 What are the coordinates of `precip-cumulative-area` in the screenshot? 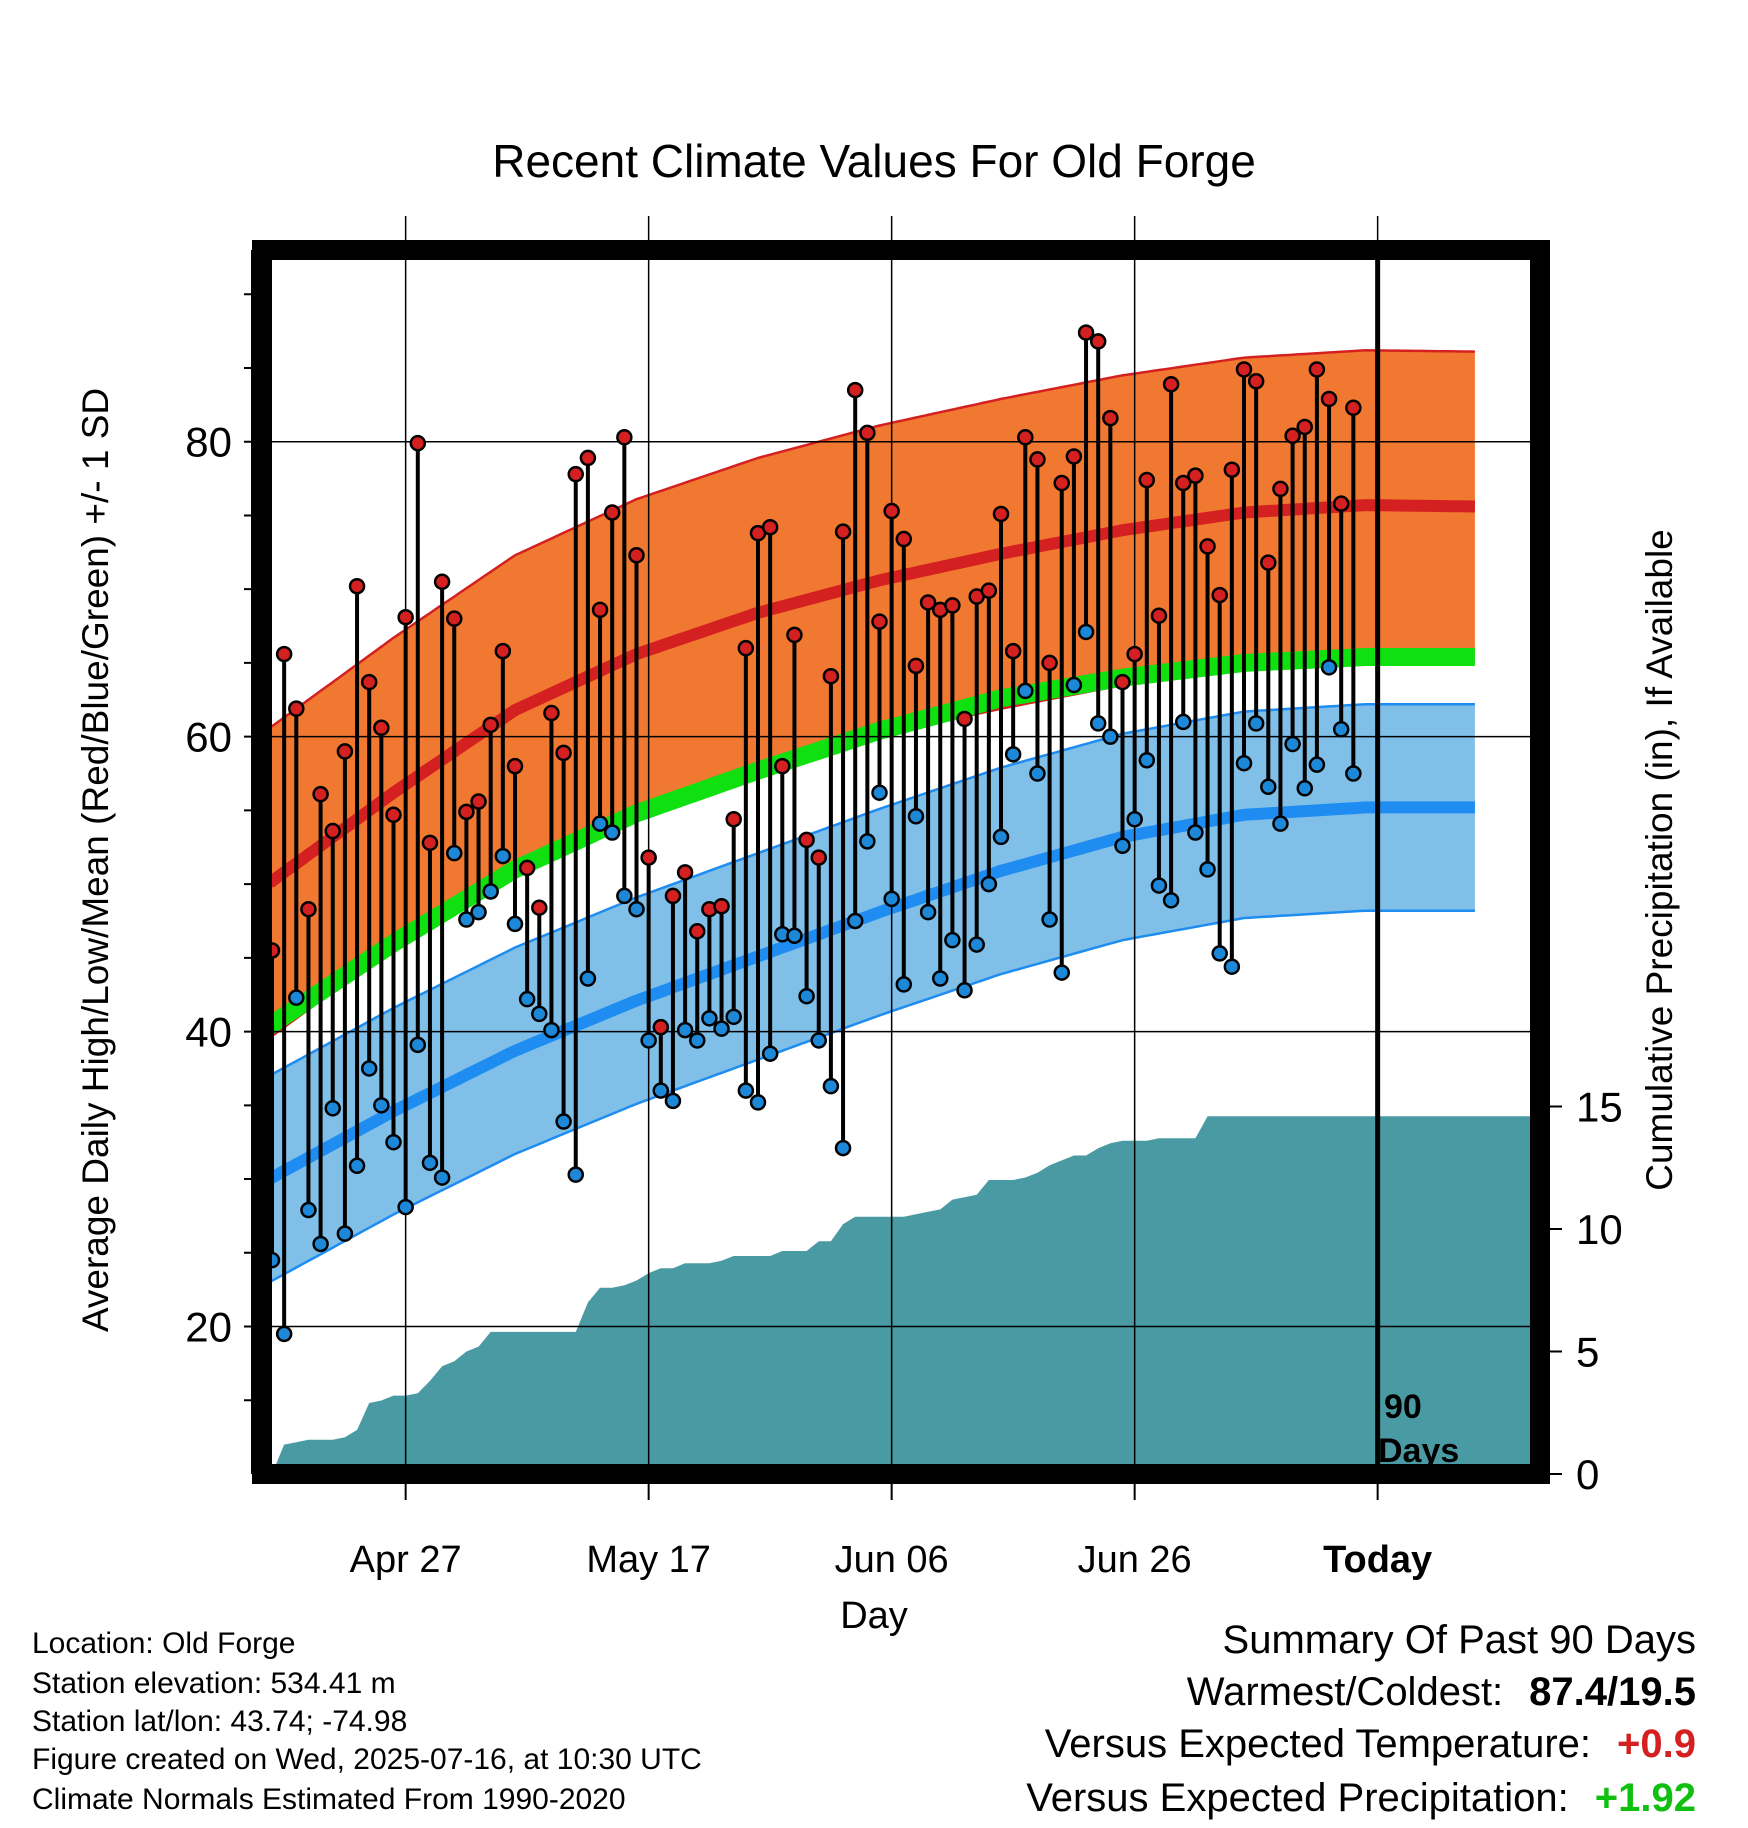 It's located at (906, 1295).